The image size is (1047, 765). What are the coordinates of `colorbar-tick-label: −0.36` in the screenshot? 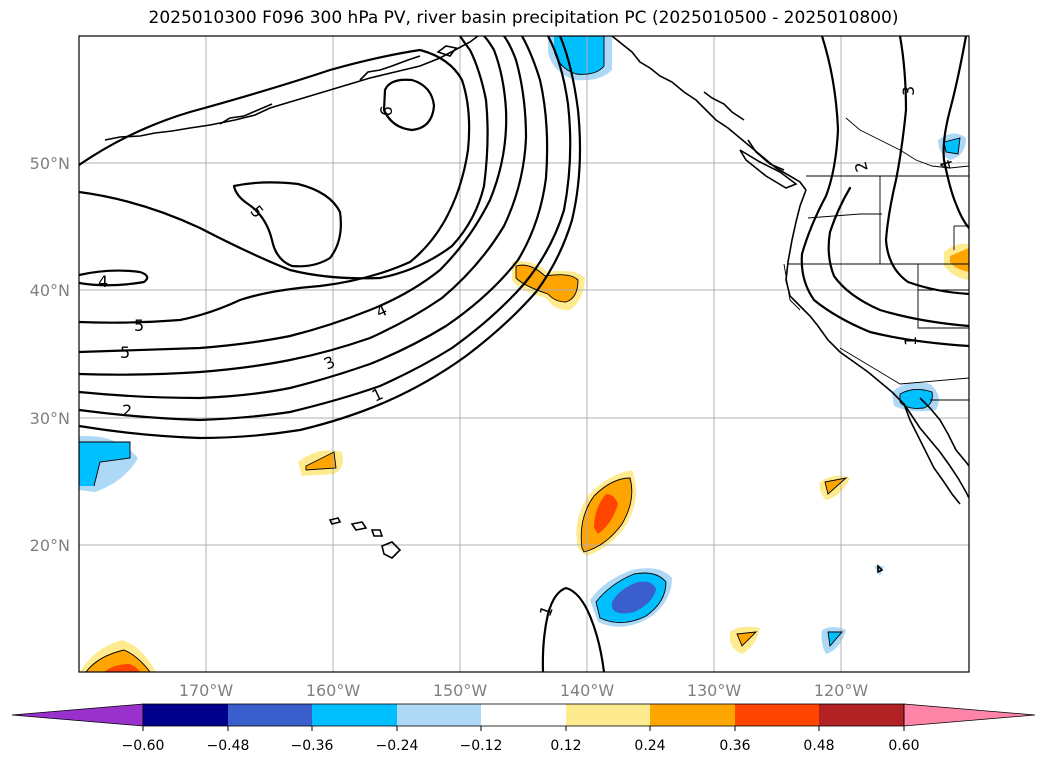 It's located at (312, 746).